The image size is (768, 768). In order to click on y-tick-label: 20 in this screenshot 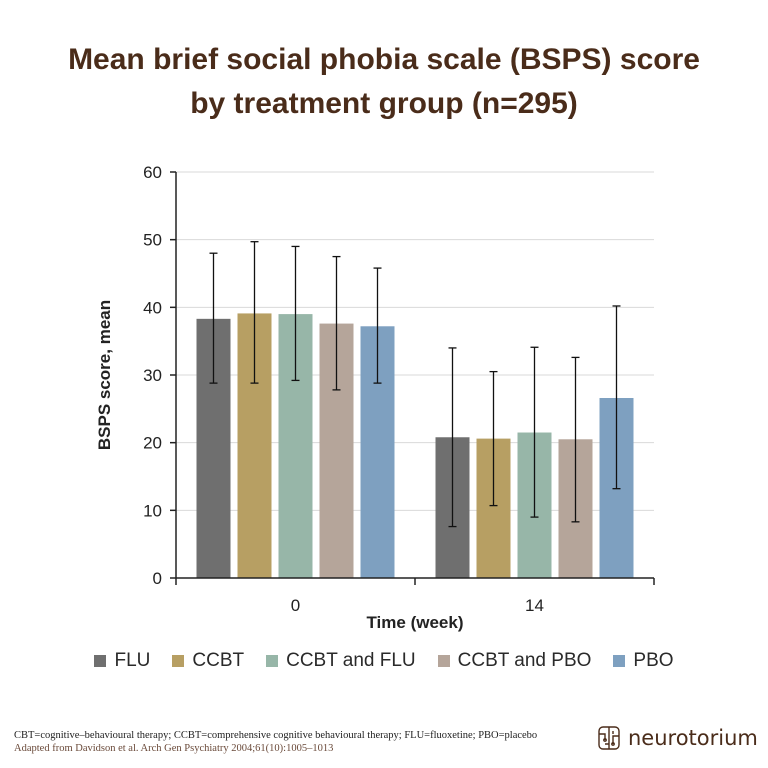, I will do `click(152, 443)`.